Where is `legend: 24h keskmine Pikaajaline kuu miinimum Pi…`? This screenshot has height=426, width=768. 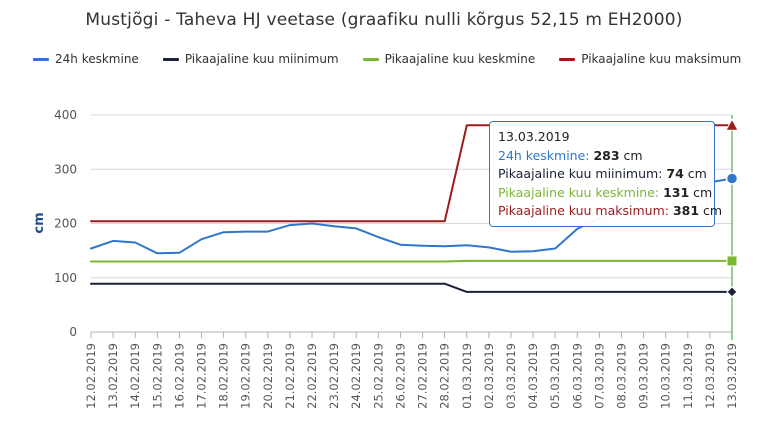
legend: 24h keskmine Pikaajaline kuu miinimum Pi… is located at coordinates (399, 59).